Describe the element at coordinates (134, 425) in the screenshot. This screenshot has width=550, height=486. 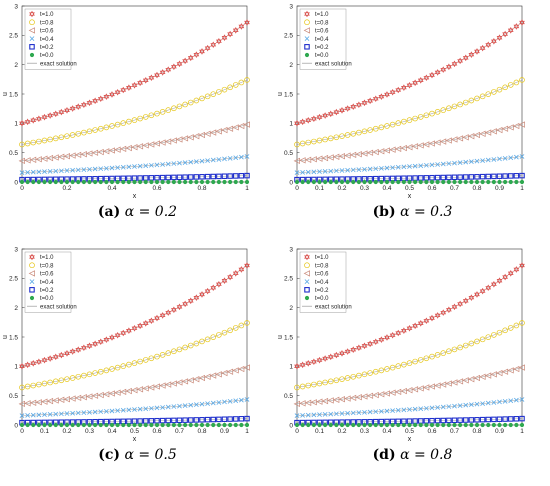
I see `series-t=0.0` at that location.